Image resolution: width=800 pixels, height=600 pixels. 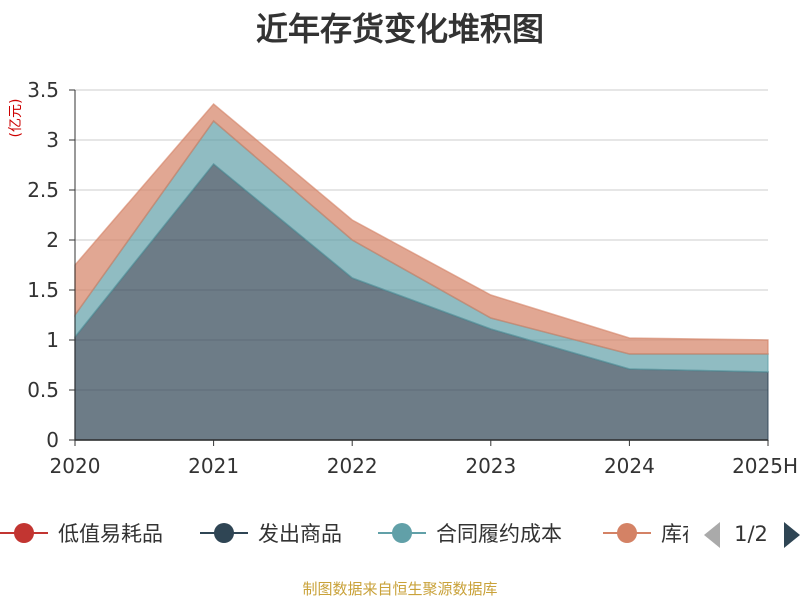 I want to click on legend: 低值易耗品发出商品合同履约成本库存商品1/2, so click(x=400, y=534).